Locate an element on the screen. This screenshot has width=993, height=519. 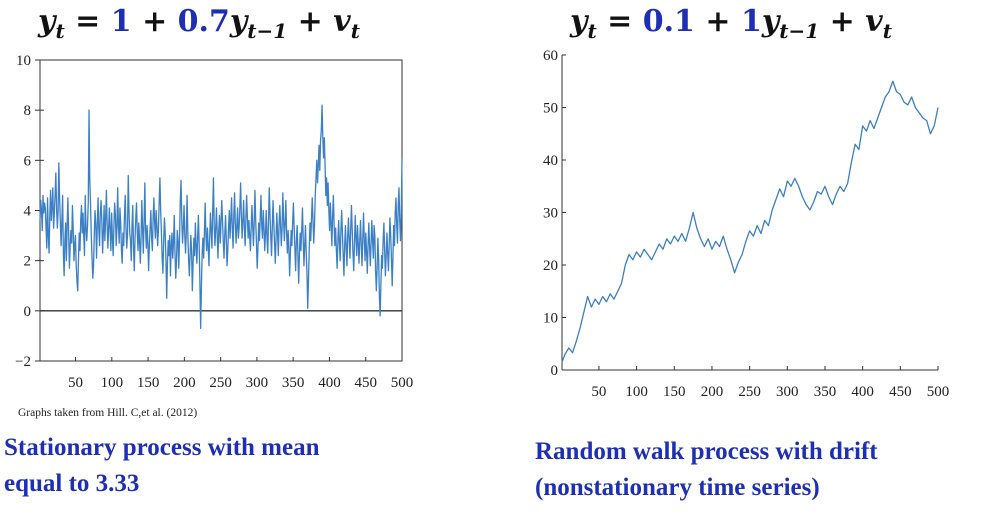
stationary-y-tick-label: −2 is located at coordinates (23, 362).